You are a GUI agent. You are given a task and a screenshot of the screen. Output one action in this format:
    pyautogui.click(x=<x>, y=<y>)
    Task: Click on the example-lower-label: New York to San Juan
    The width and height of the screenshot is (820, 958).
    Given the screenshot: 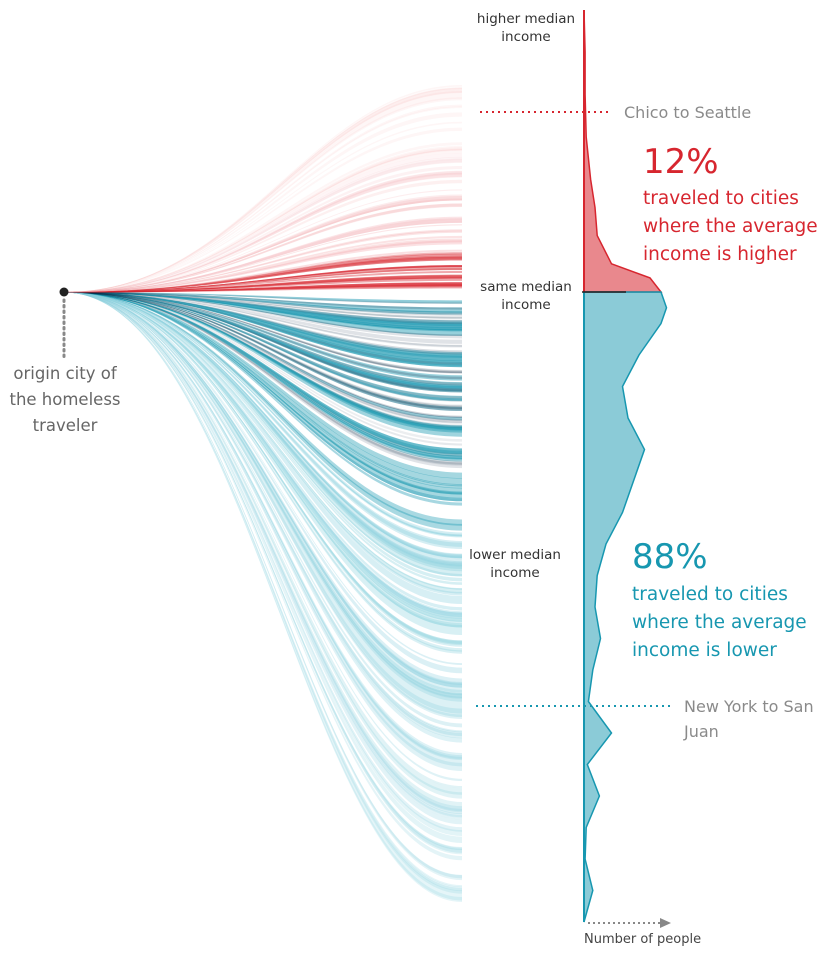 What is the action you would take?
    pyautogui.click(x=749, y=719)
    